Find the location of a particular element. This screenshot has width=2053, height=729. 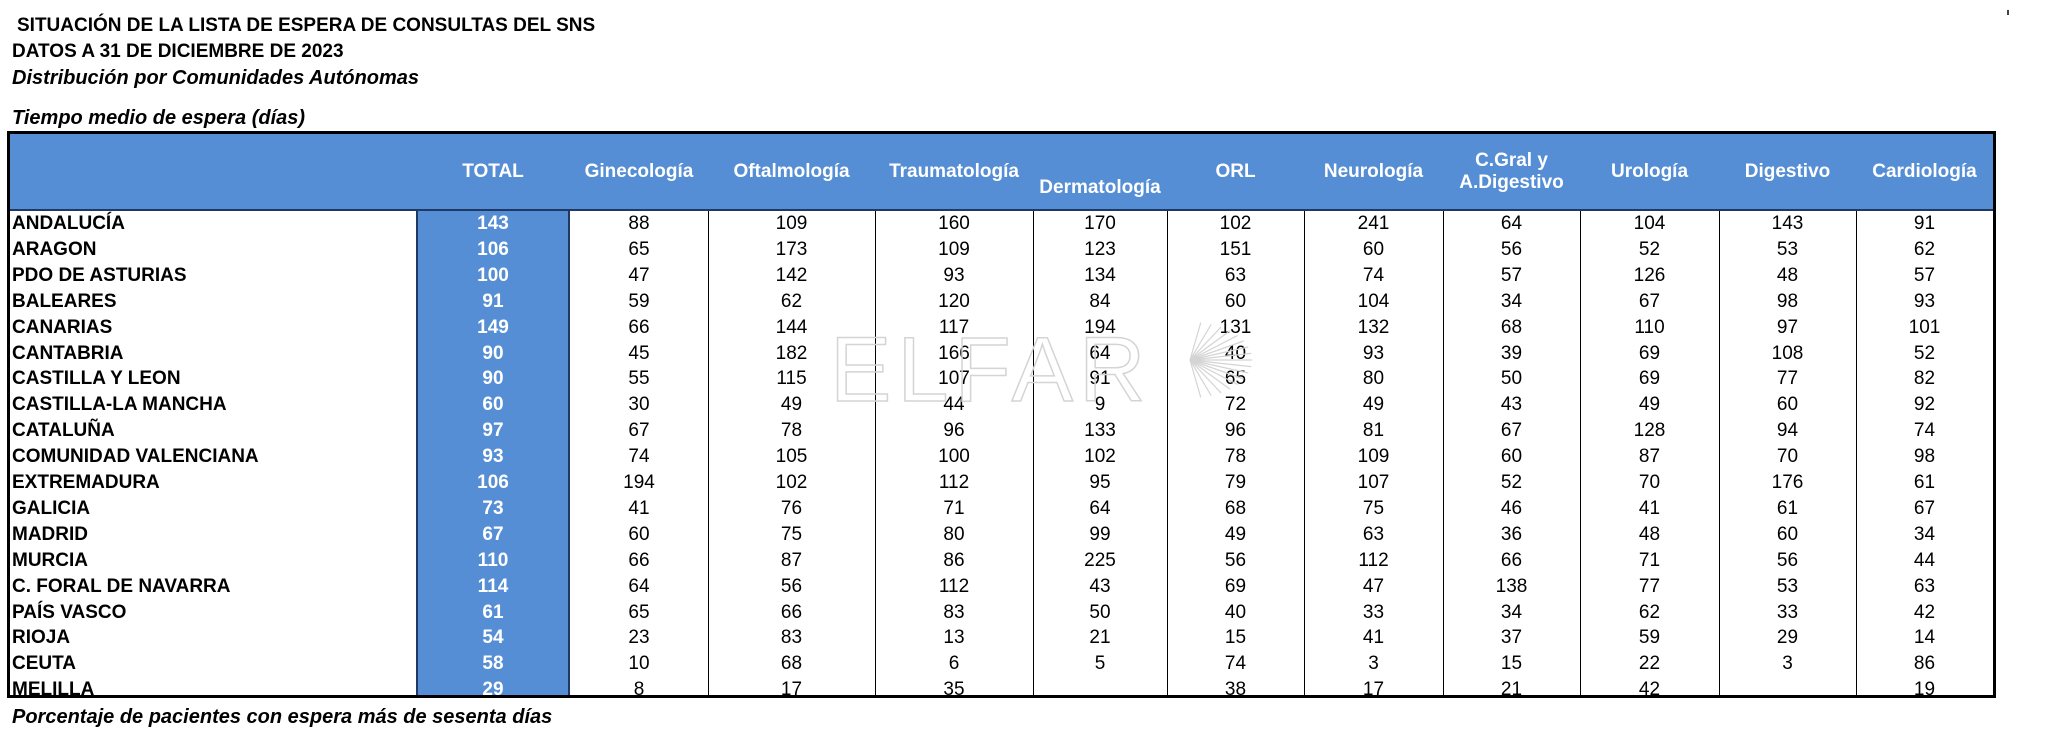

value-cell: 134 is located at coordinates (1100, 275).